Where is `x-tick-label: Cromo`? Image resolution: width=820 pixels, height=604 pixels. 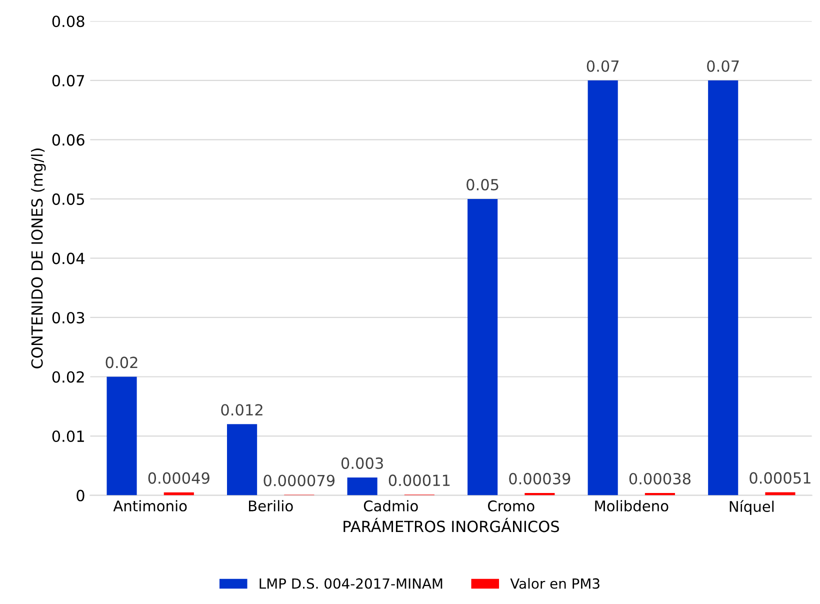
x-tick-label: Cromo is located at coordinates (511, 506).